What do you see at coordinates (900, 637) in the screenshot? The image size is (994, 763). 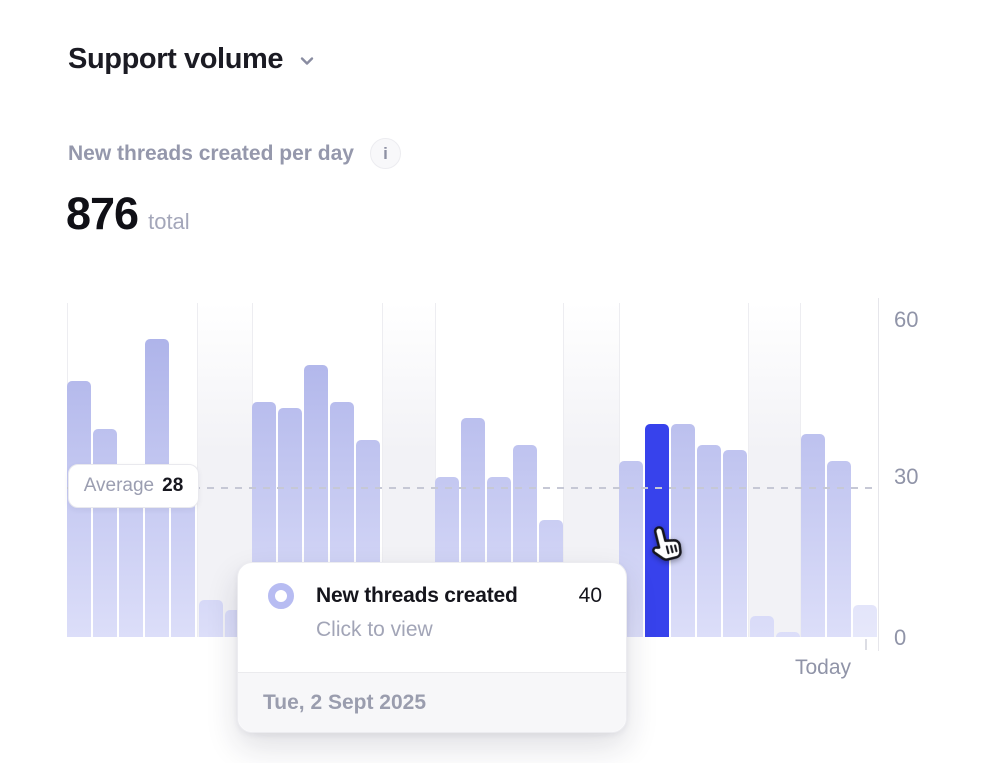 I see `y-tick-0: 0` at bounding box center [900, 637].